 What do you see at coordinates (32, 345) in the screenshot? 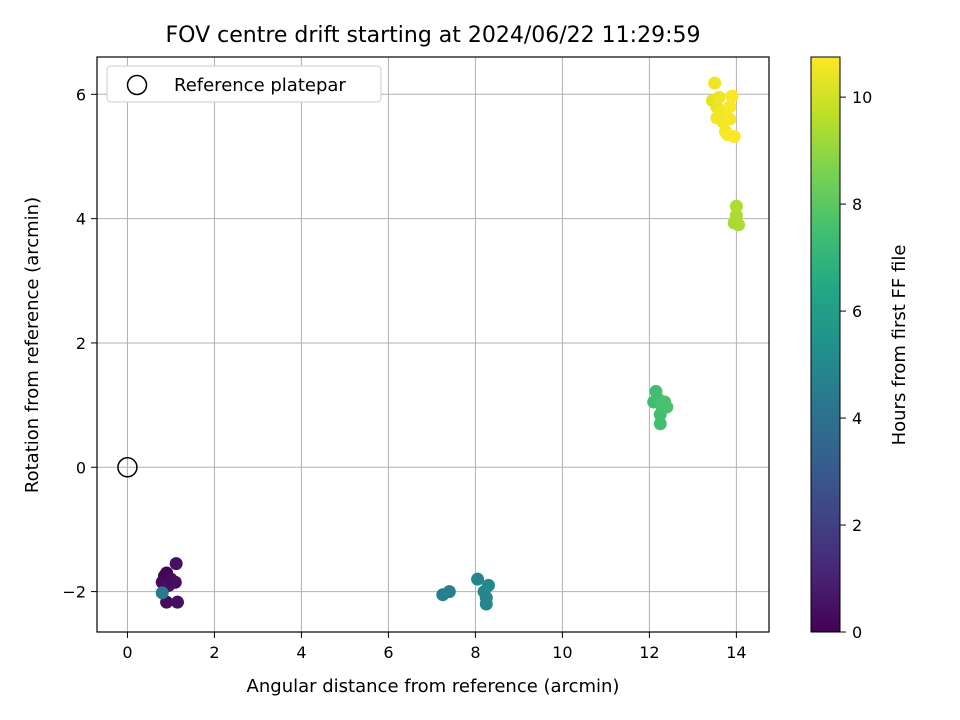
I see `y-axis-label: Rotation from reference (arcmin)` at bounding box center [32, 345].